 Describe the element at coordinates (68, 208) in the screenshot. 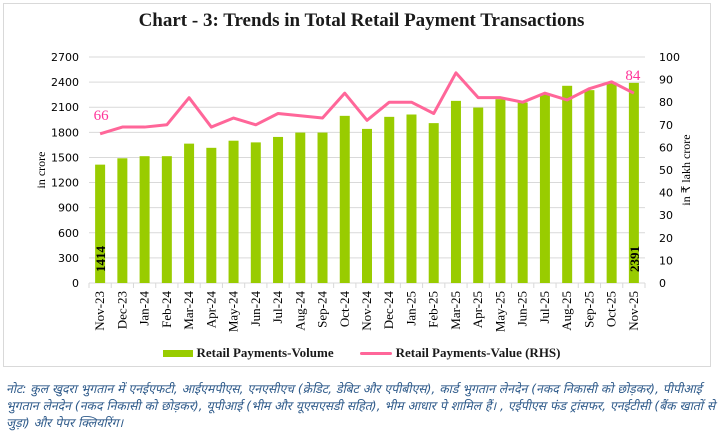

I see `left-tick-label: 900` at that location.